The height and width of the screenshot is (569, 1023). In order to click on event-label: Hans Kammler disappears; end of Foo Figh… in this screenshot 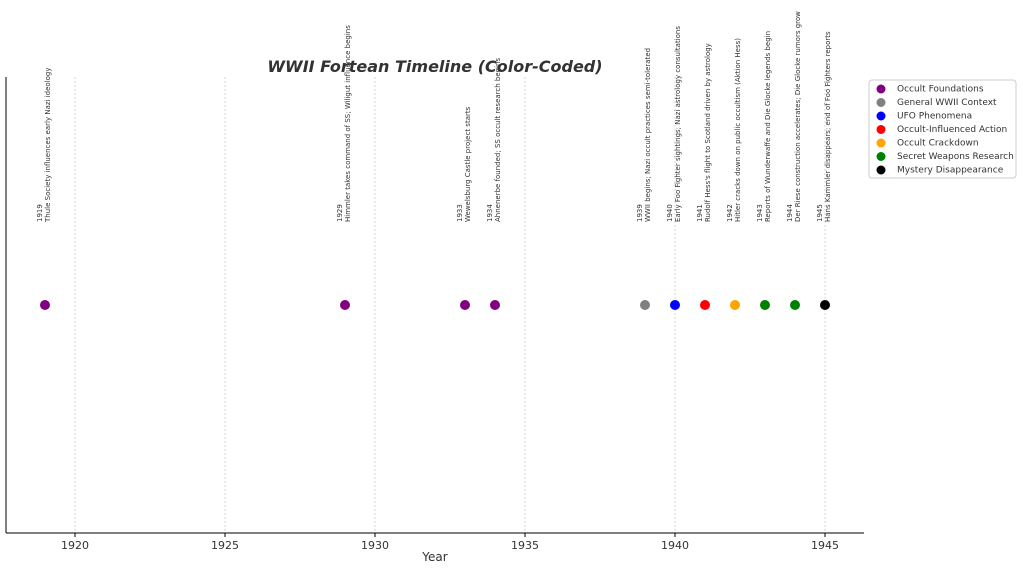, I will do `click(828, 126)`.